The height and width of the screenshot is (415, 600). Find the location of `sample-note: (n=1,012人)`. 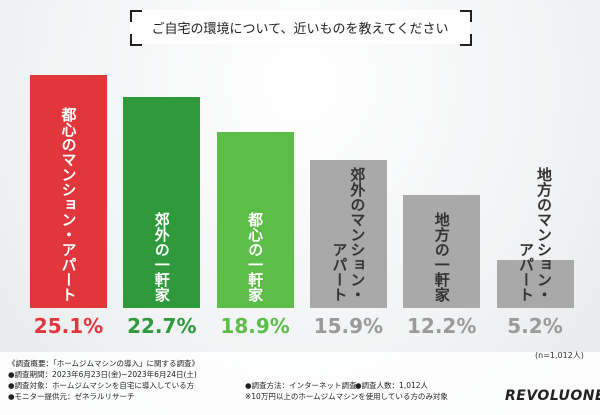

sample-note: (n=1,012人) is located at coordinates (559, 355).